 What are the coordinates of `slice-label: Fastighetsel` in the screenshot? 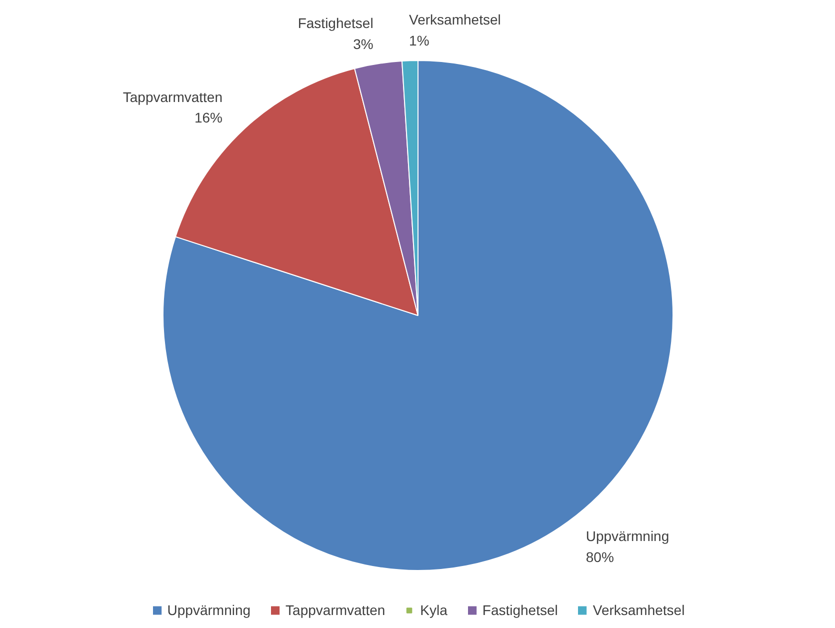 It's located at (336, 23).